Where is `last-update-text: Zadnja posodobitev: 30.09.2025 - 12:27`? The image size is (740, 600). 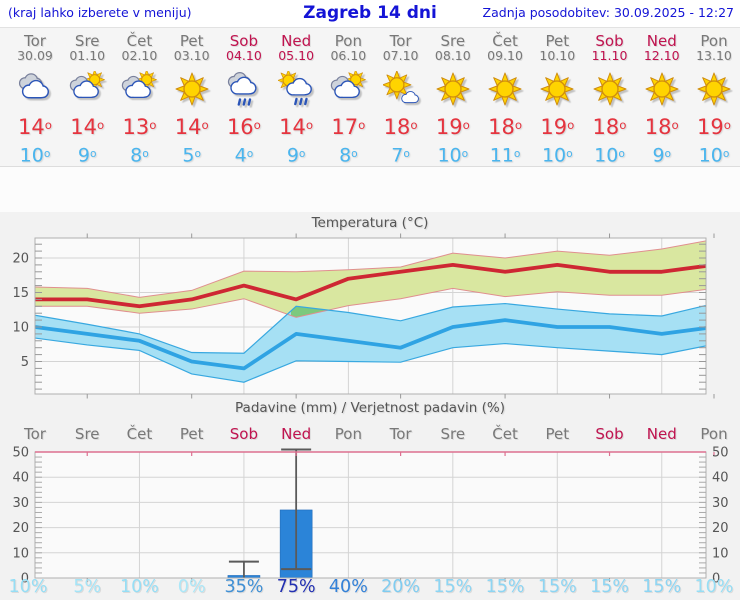
last-update-text: Zadnja posodobitev: 30.09.2025 - 12:27 is located at coordinates (608, 12).